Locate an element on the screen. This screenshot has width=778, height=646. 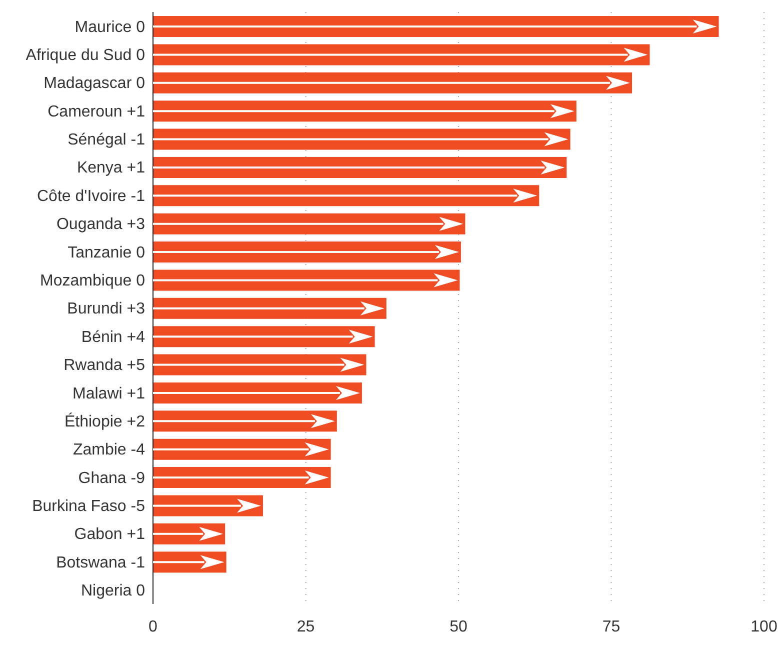
x-tick-label: 25 is located at coordinates (305, 627).